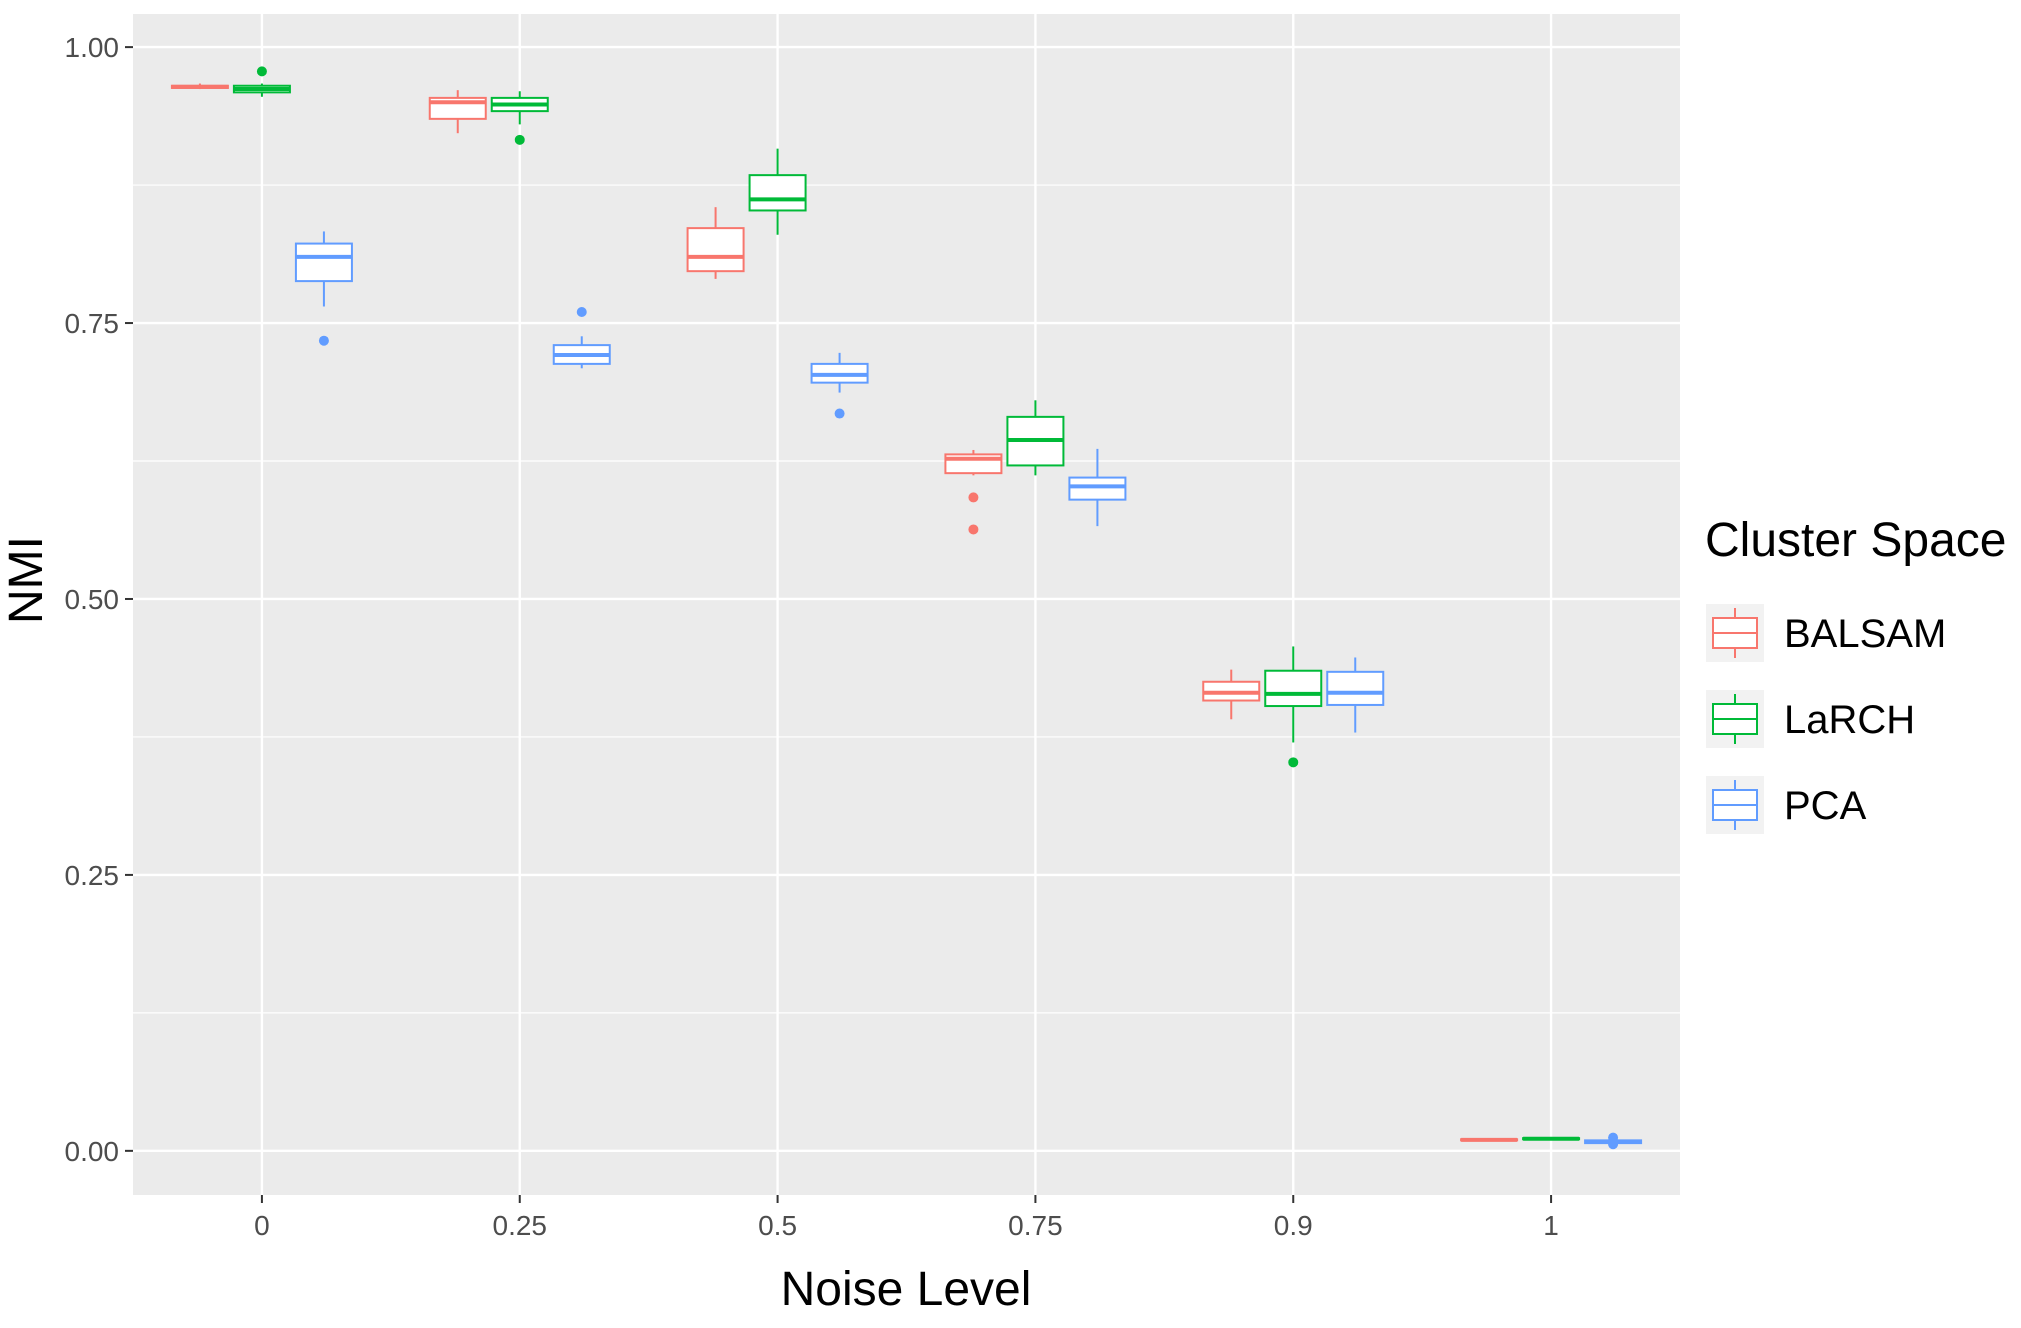 The width and height of the screenshot is (2021, 1328). I want to click on x-axis: 0 0.25 0.5 0.75 0.9 1, so click(906, 1218).